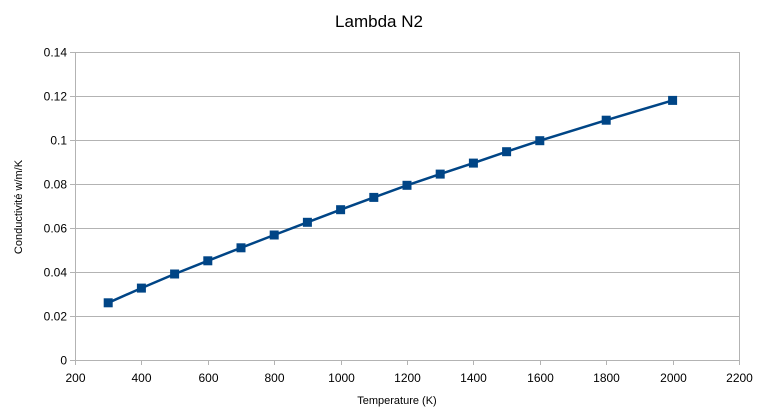 Image resolution: width=758 pixels, height=413 pixels. Describe the element at coordinates (58, 141) in the screenshot. I see `y-tick-label: 0.1` at that location.